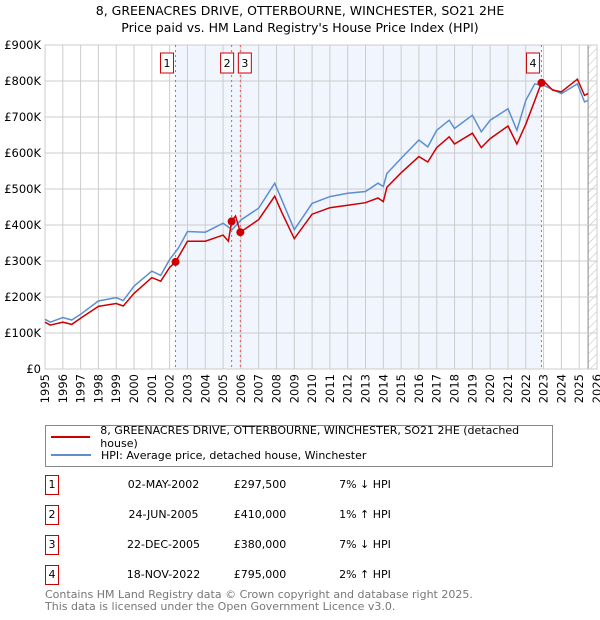 This screenshot has height=620, width=600. I want to click on x-tick-label: 2017, so click(437, 388).